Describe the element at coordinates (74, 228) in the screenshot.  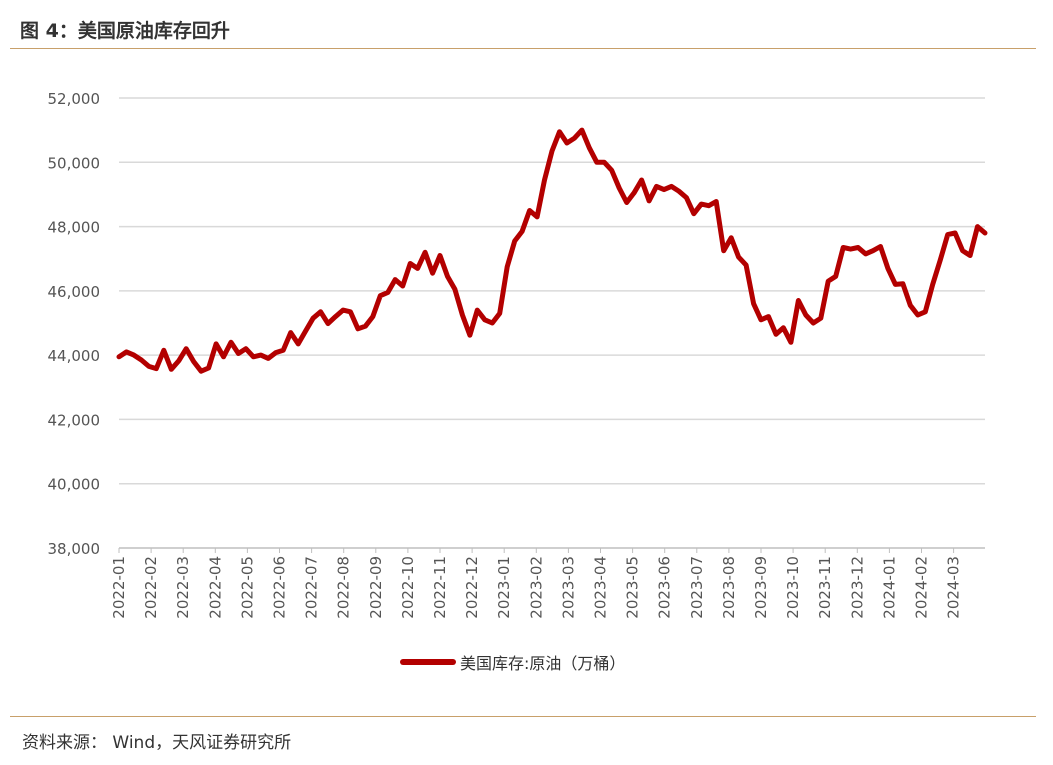
I see `y-tick-label: 48,000` at that location.